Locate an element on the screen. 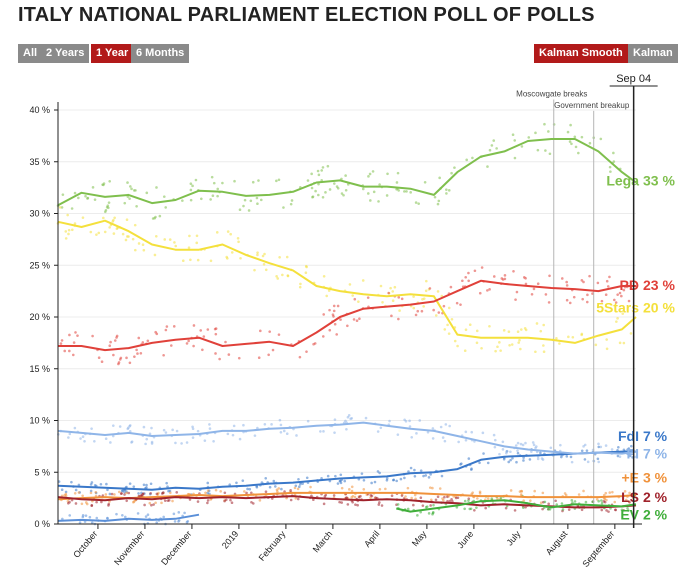  current-date-marker: Sep 04 is located at coordinates (633, 300).